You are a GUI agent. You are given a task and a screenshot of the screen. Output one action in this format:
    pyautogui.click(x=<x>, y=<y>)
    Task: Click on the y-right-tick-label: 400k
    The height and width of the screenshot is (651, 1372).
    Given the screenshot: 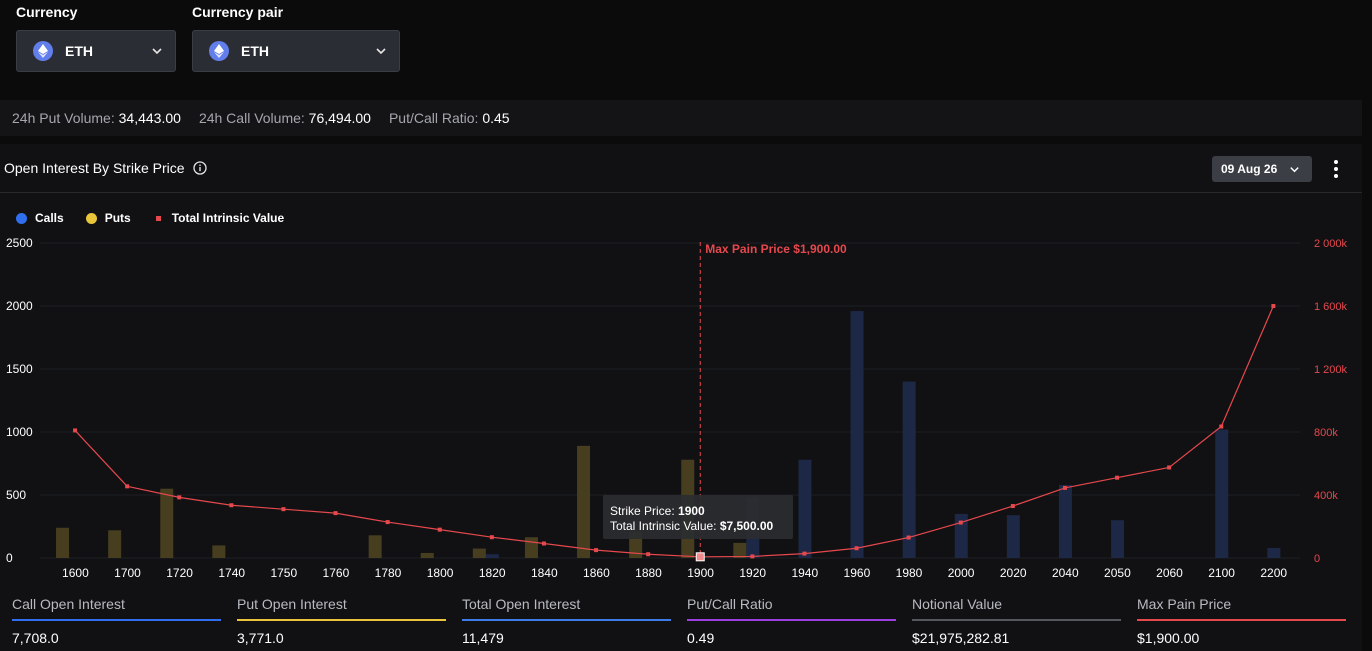 What is the action you would take?
    pyautogui.click(x=1326, y=496)
    